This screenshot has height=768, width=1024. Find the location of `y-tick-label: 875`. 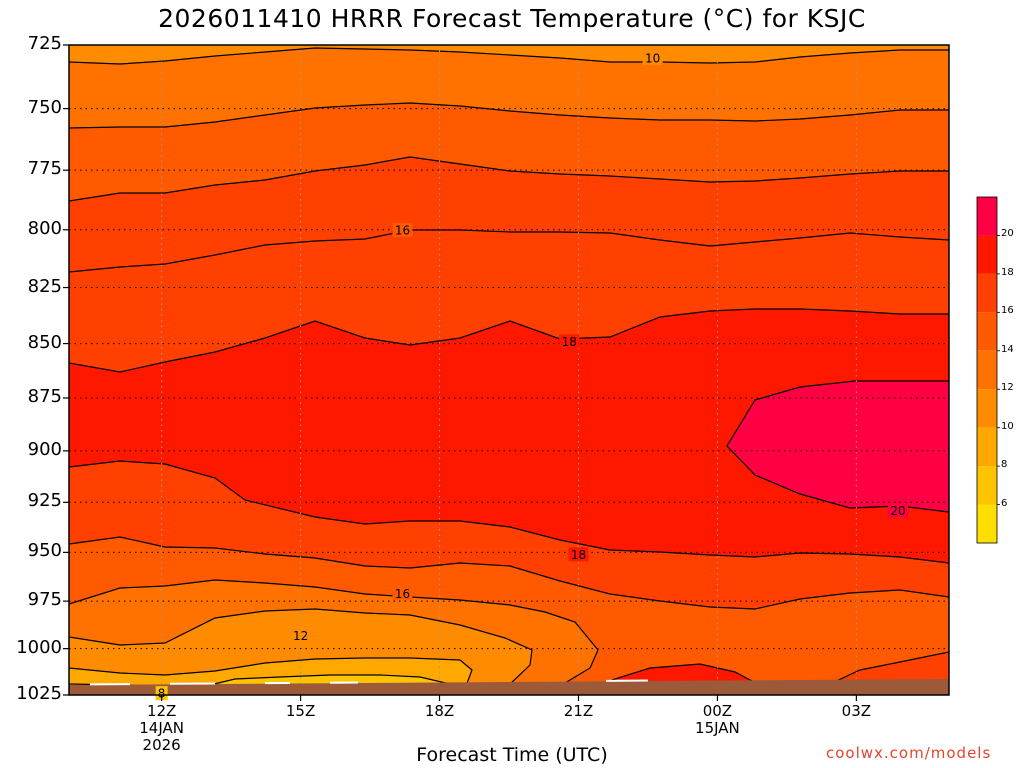

y-tick-label: 875 is located at coordinates (44, 396).